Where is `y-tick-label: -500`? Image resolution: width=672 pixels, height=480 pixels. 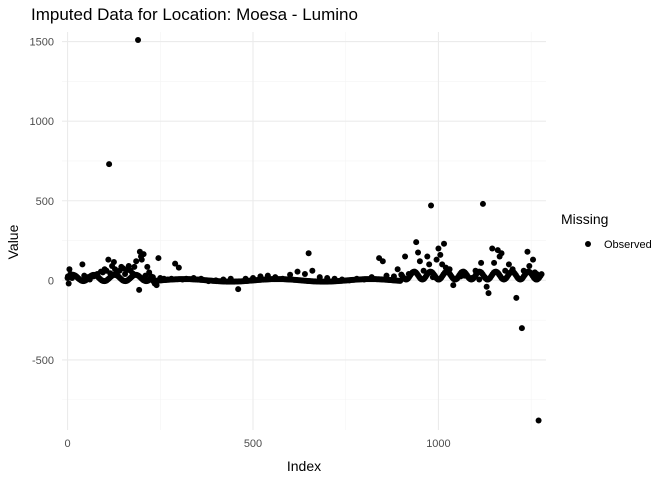
y-tick-label: -500 is located at coordinates (43, 361).